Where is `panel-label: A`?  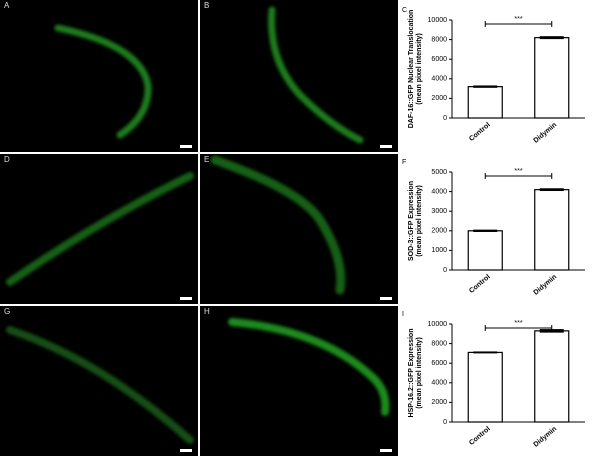 panel-label: A is located at coordinates (7, 5).